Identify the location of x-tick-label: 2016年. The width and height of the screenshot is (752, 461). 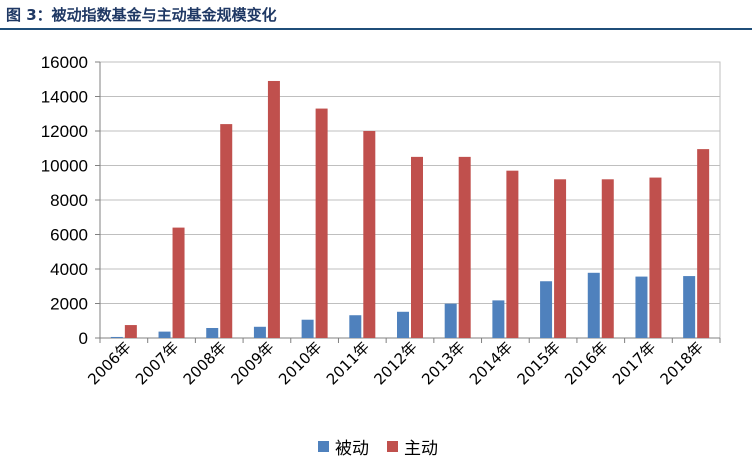
(586, 363).